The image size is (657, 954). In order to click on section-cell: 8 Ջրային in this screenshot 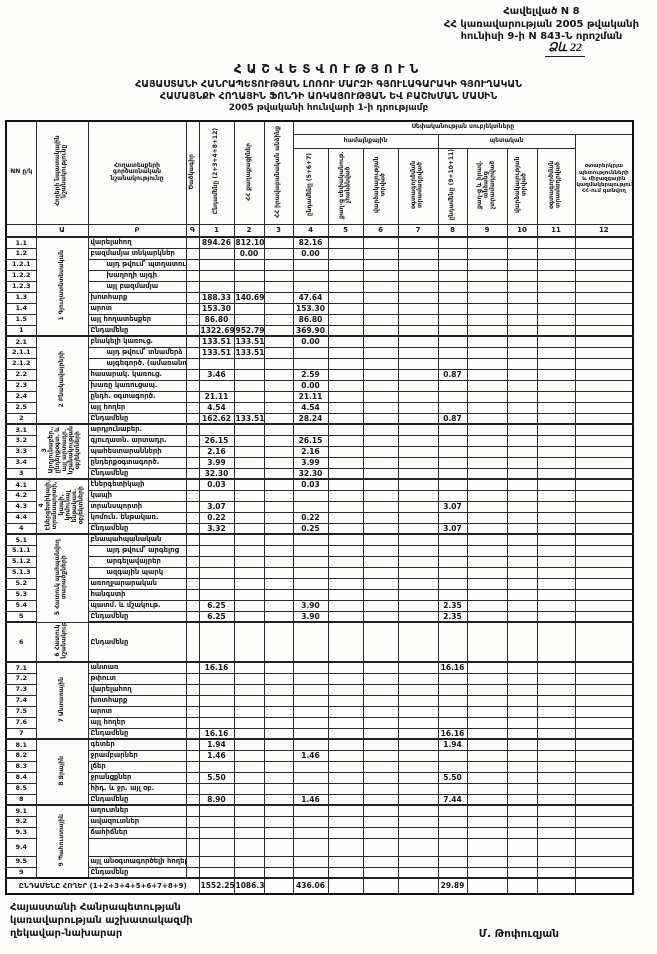, I will do `click(62, 772)`.